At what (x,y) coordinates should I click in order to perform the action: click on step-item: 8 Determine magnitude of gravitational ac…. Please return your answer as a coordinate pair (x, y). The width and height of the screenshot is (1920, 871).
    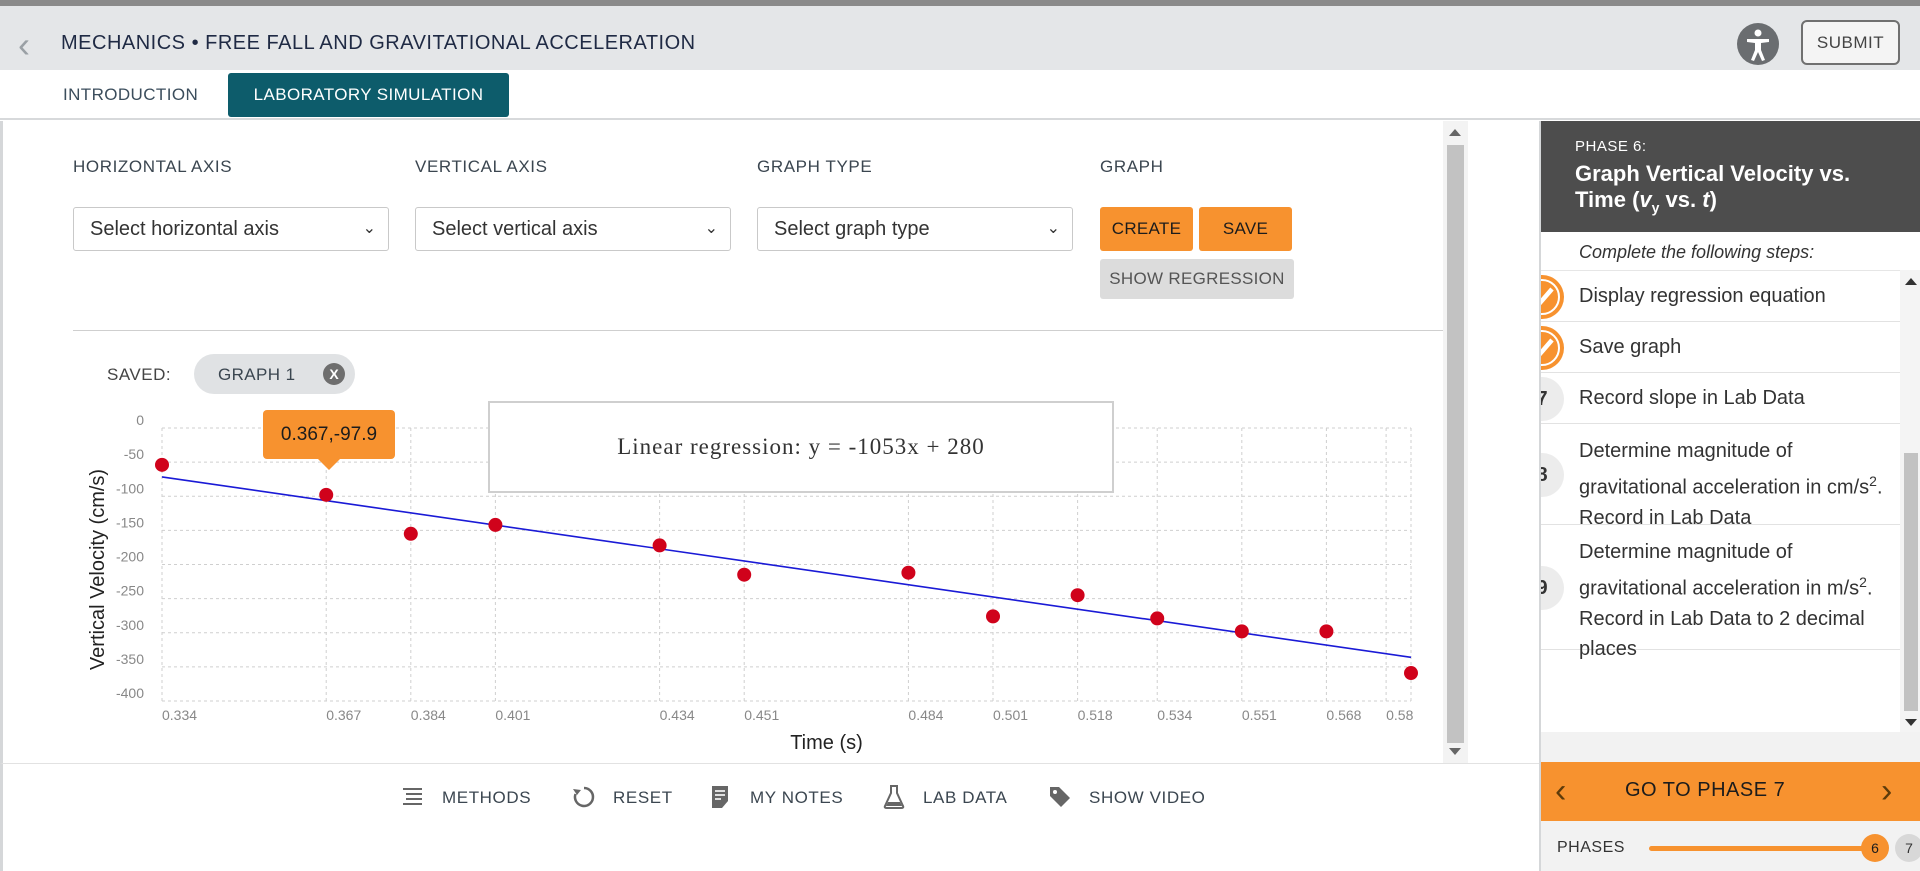
    Looking at the image, I should click on (1720, 476).